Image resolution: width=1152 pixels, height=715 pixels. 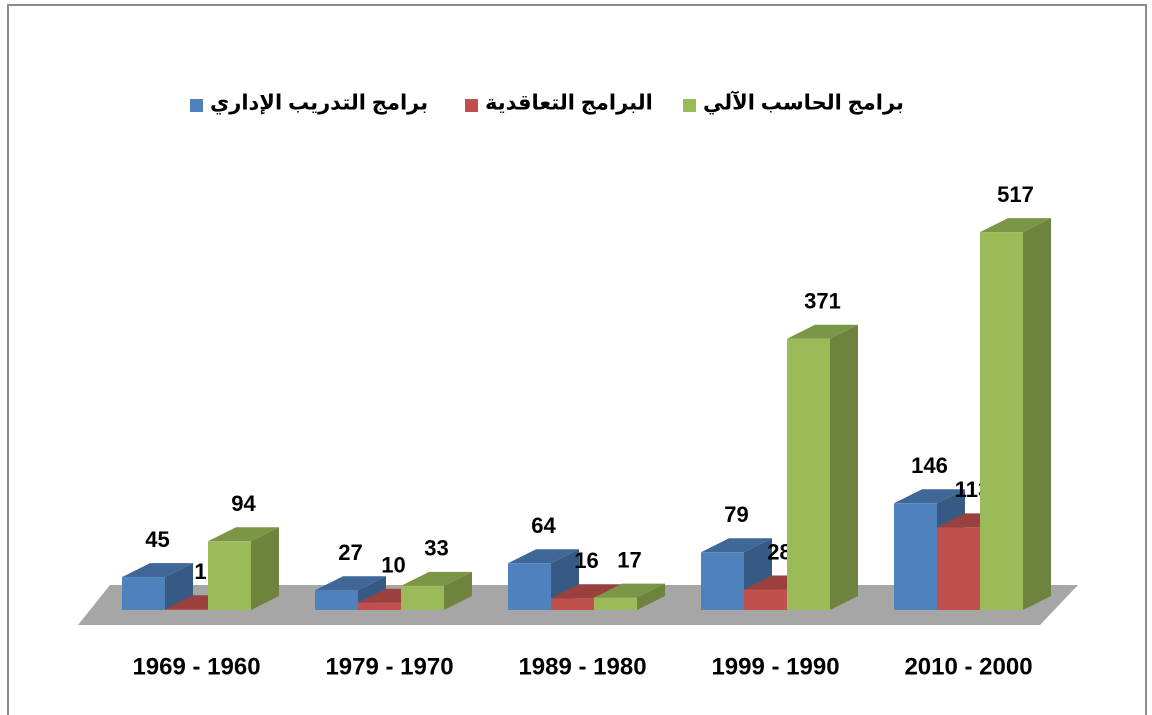 What do you see at coordinates (319, 104) in the screenshot?
I see `legend-label: برامج التدريب الإداري` at bounding box center [319, 104].